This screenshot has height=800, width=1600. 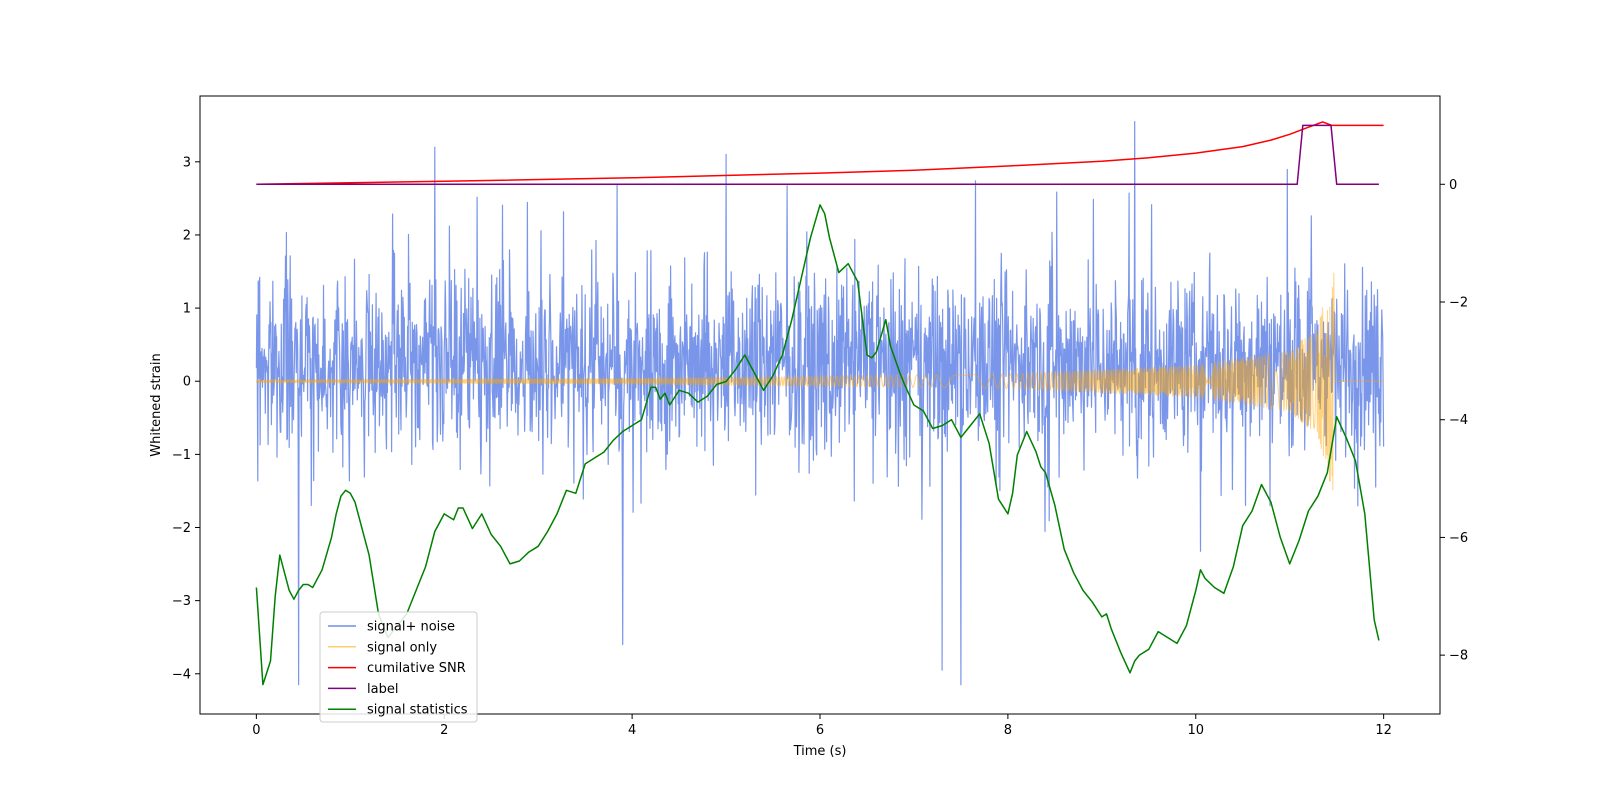 I want to click on y-left-tick-label: 3, so click(x=187, y=162).